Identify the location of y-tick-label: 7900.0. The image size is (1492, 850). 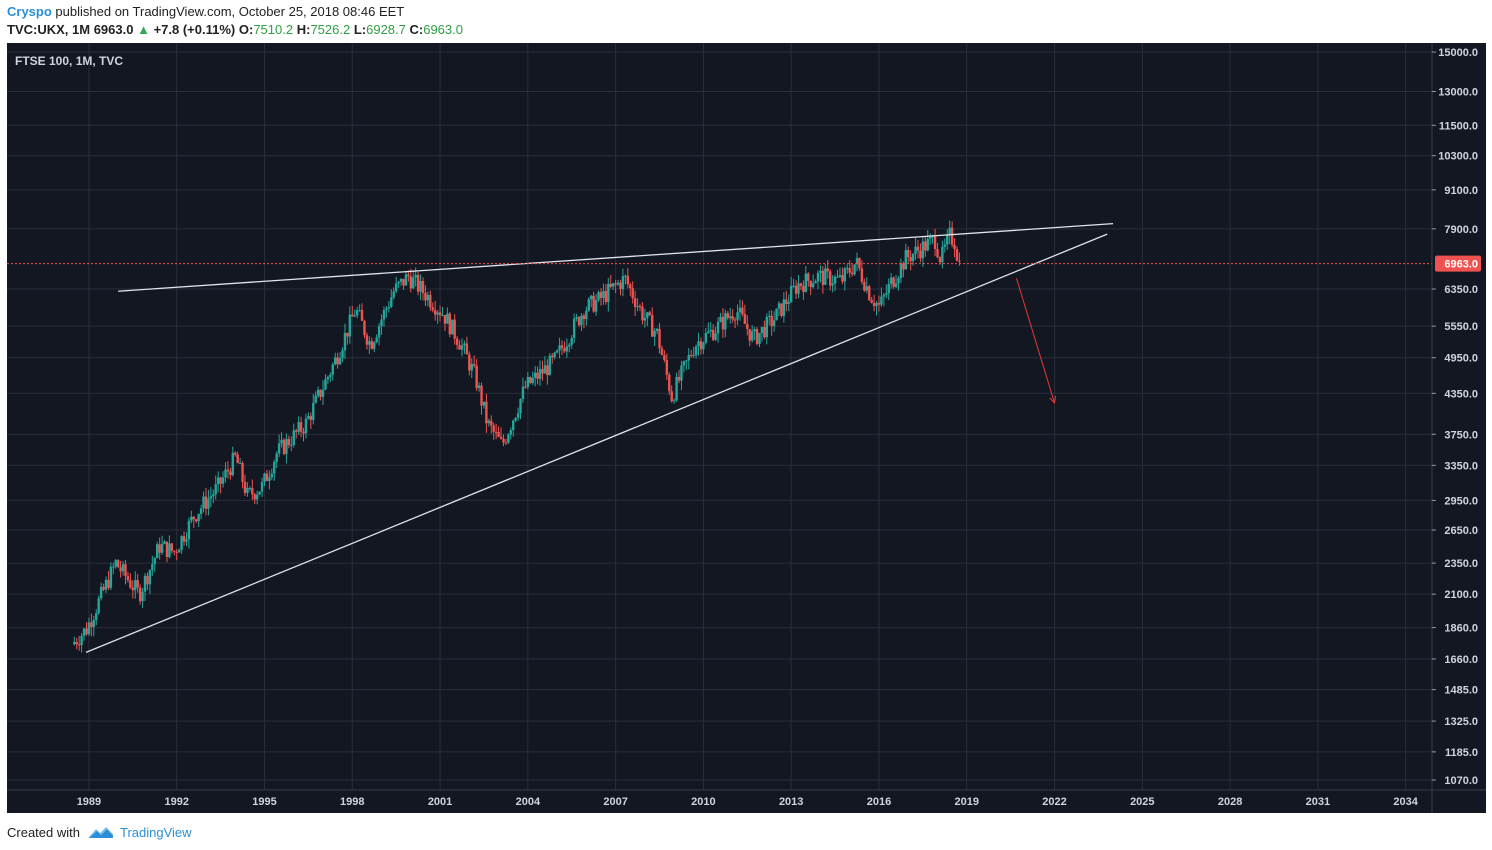
(1461, 230).